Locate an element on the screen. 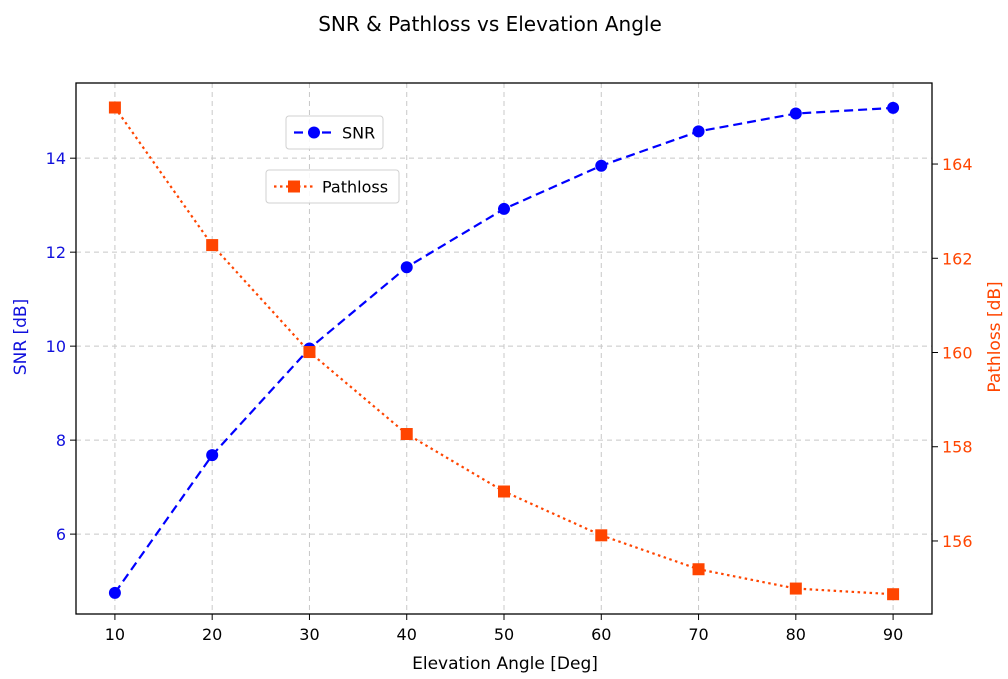  y-left-tick-label: 14 is located at coordinates (56, 158).